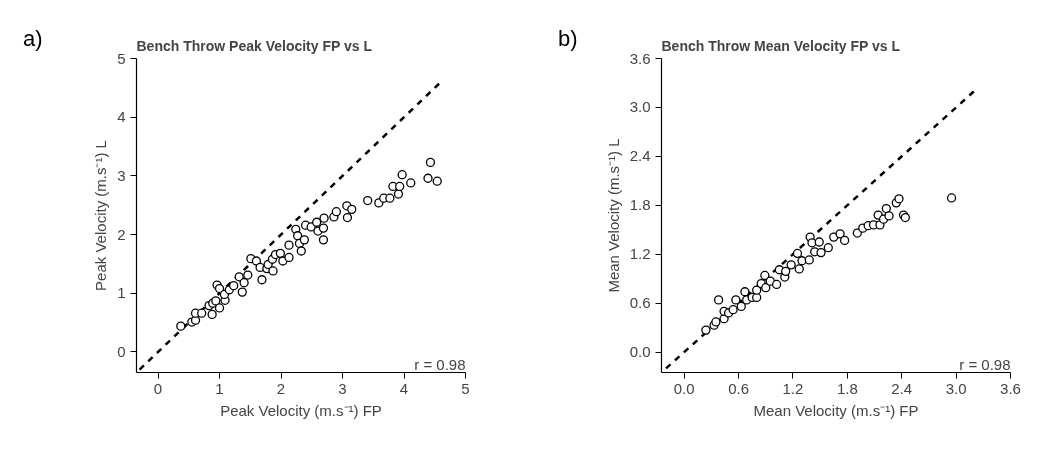 This screenshot has height=450, width=1058. Describe the element at coordinates (847, 388) in the screenshot. I see `x-tick-label: 1.8` at that location.